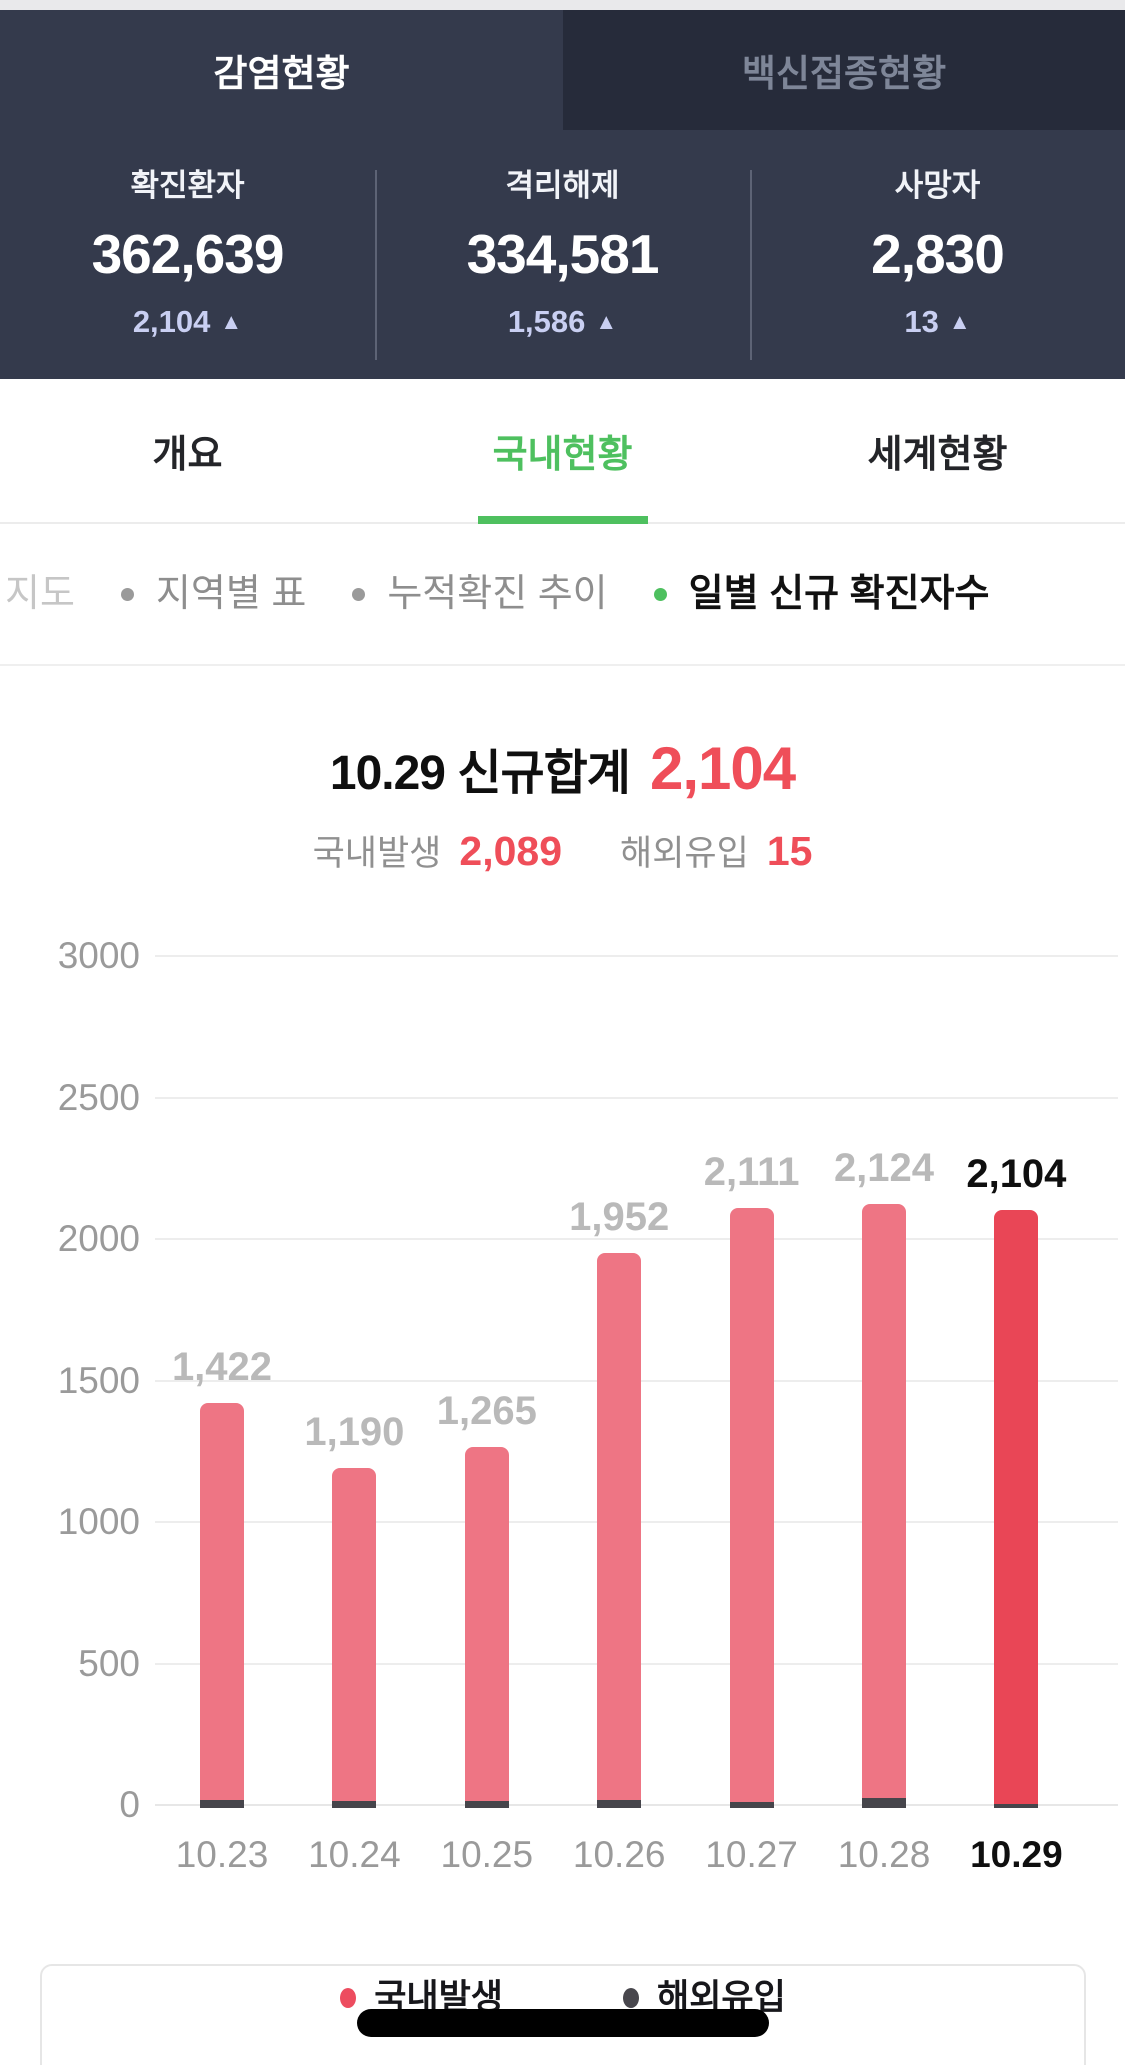  I want to click on chart-filter-row: 지도 지역별 표 누적확진 추이 일별 신규 확진자수, so click(562, 595).